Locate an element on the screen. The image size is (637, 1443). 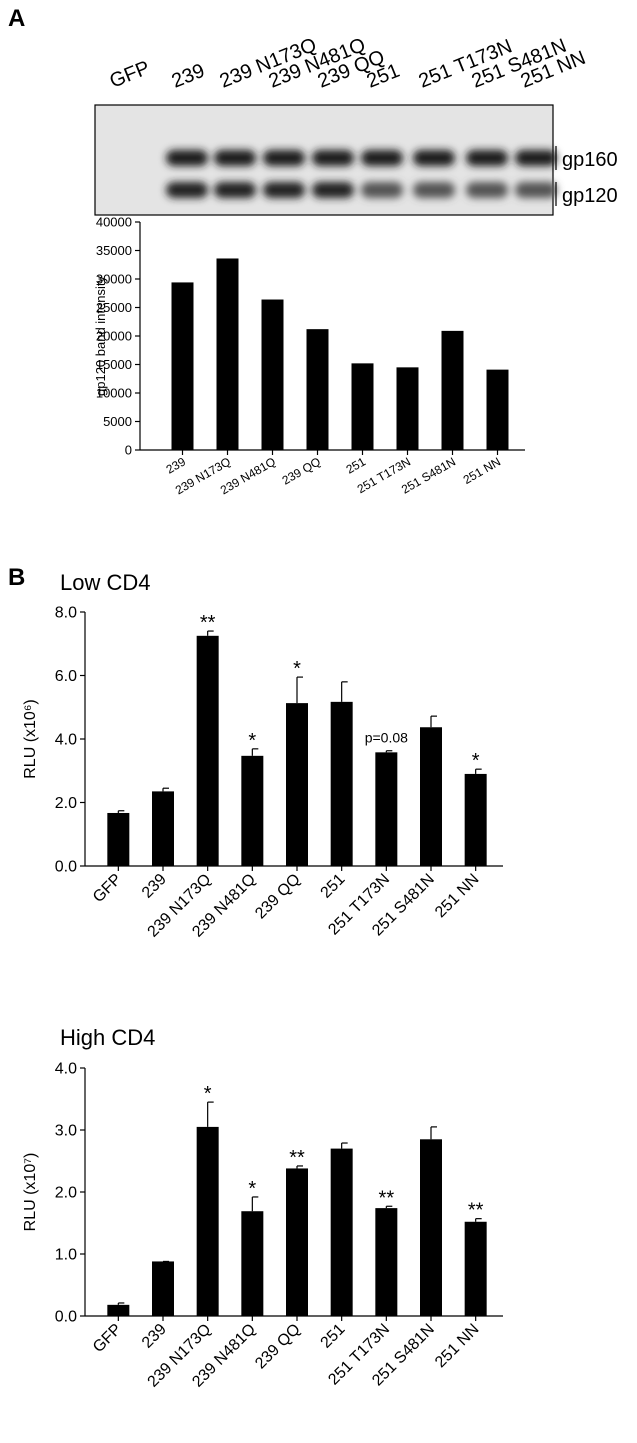
y-axis-label: gp120 band intensity is located at coordinates (100, 336).